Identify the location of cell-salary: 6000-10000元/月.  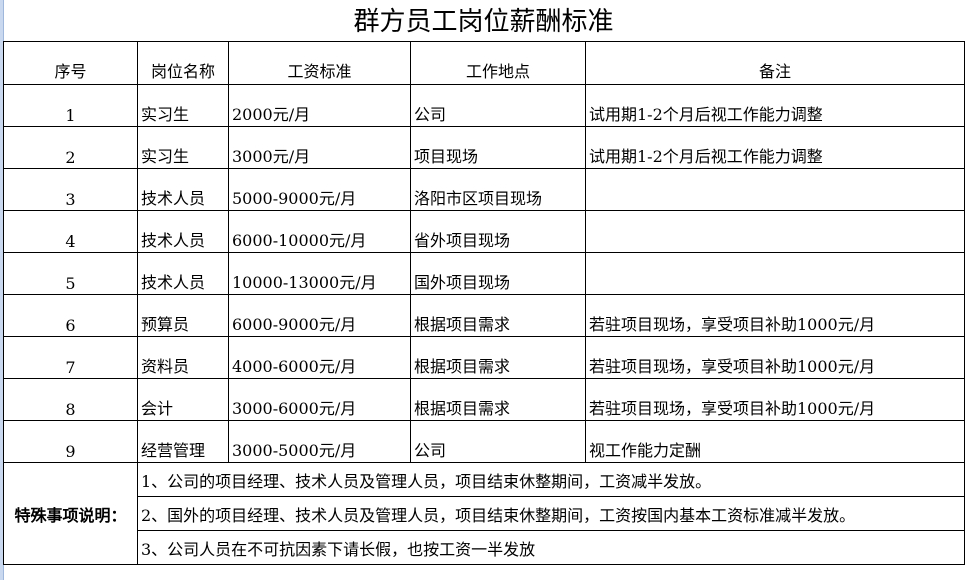
(319, 231).